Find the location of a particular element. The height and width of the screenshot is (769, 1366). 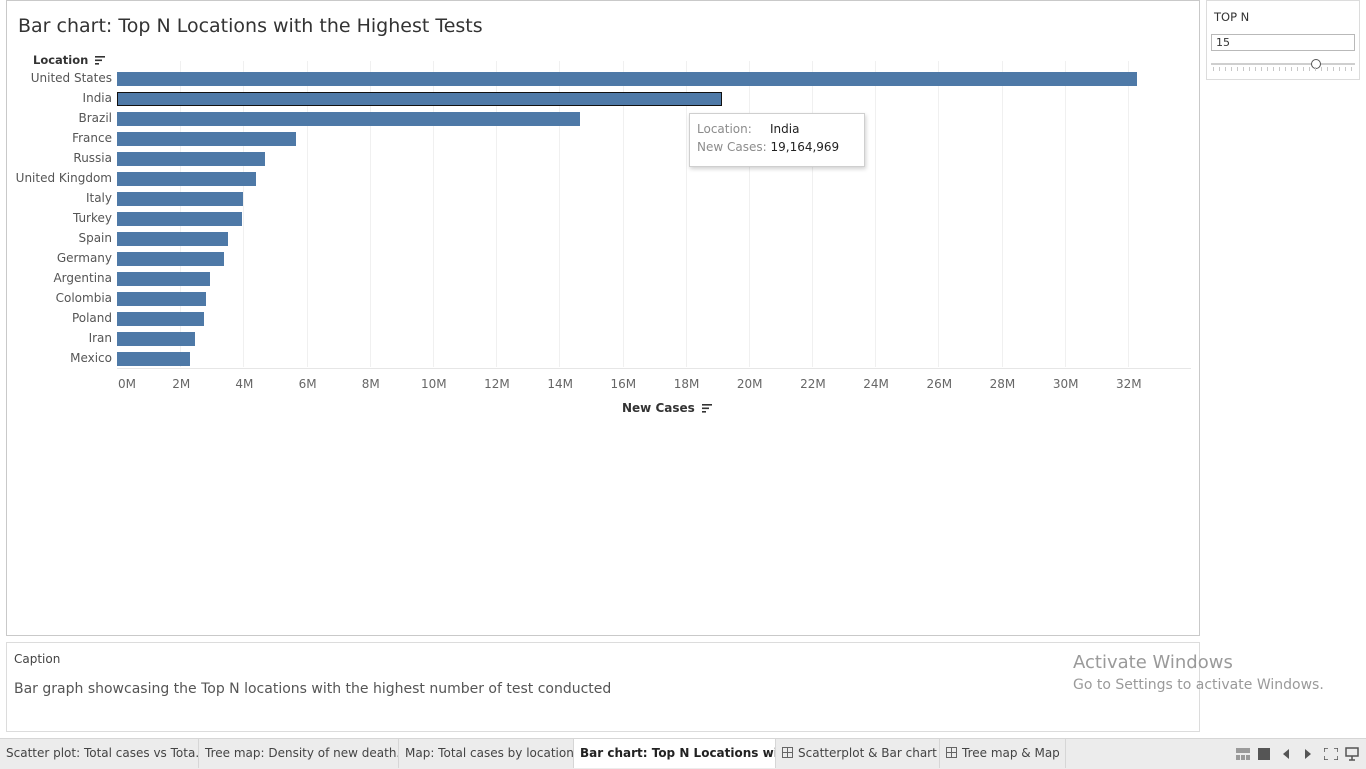

x-tick-label: 18M is located at coordinates (686, 384).